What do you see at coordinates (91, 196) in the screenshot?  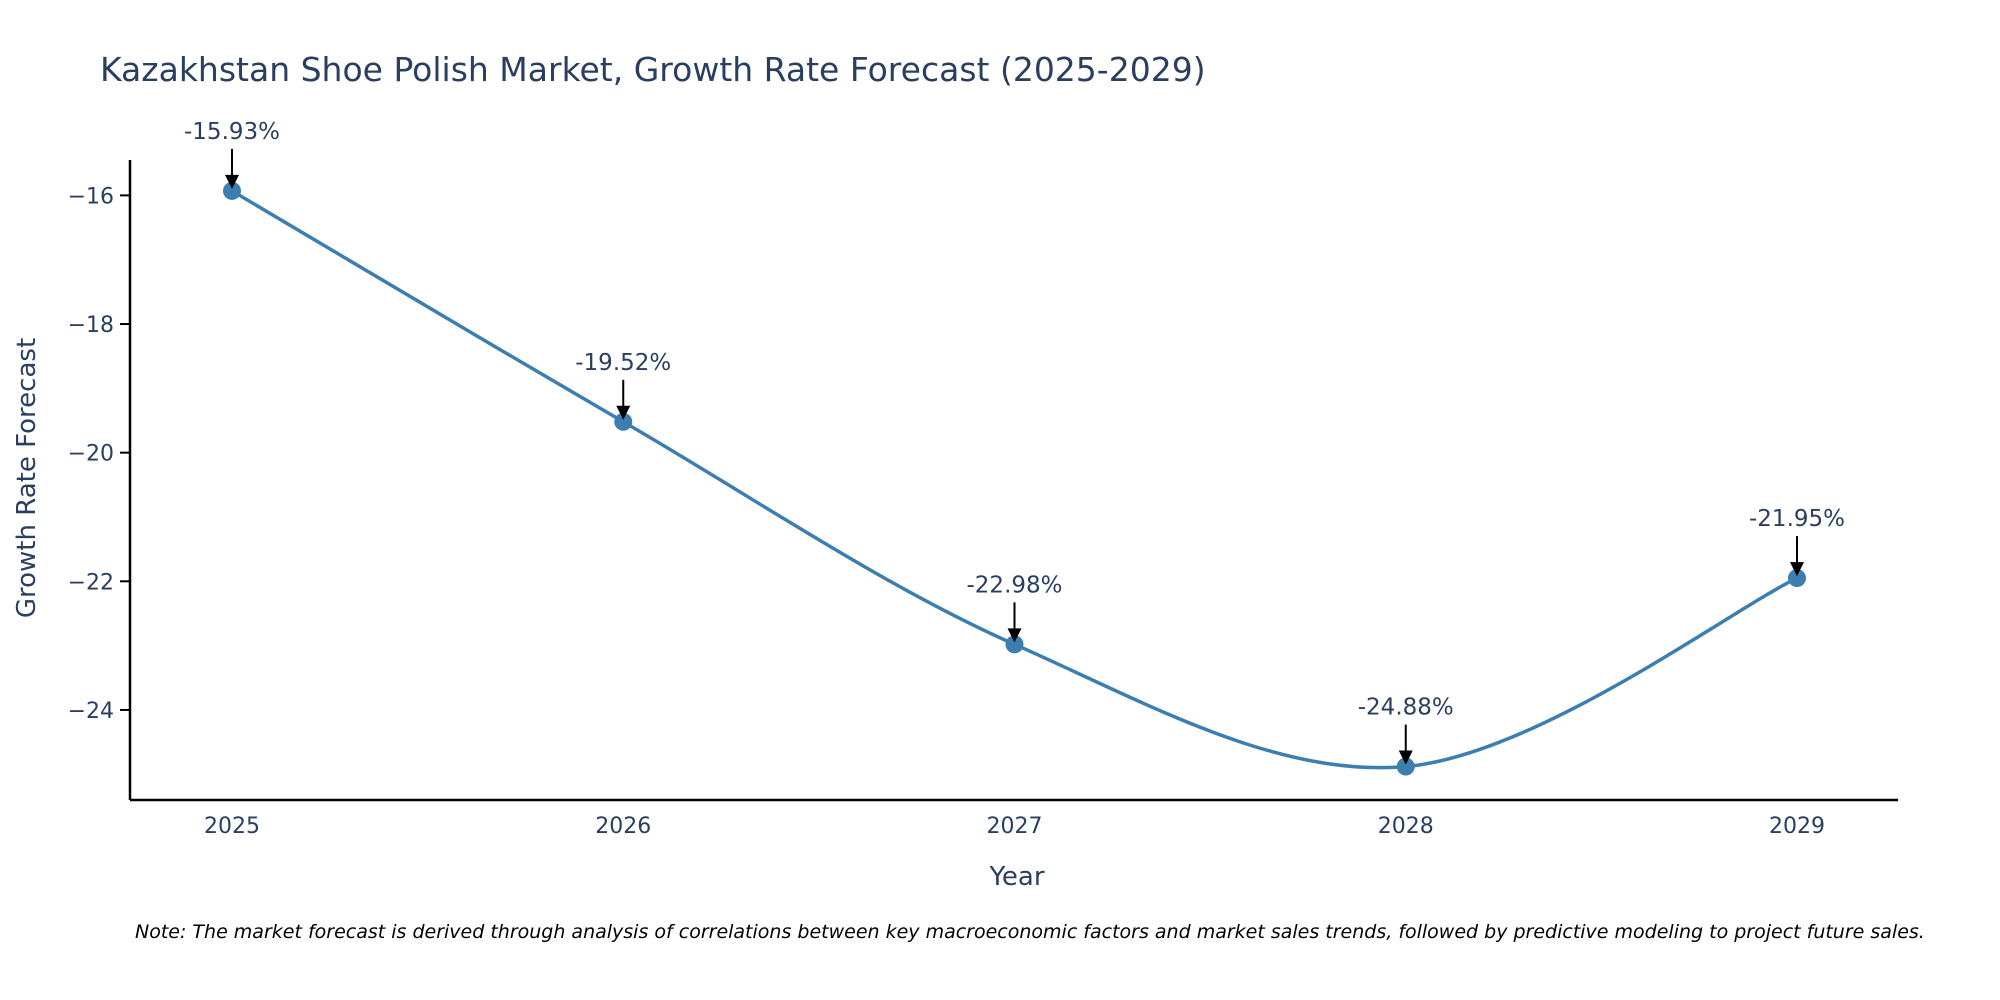 I see `y-tick-label: −16` at bounding box center [91, 196].